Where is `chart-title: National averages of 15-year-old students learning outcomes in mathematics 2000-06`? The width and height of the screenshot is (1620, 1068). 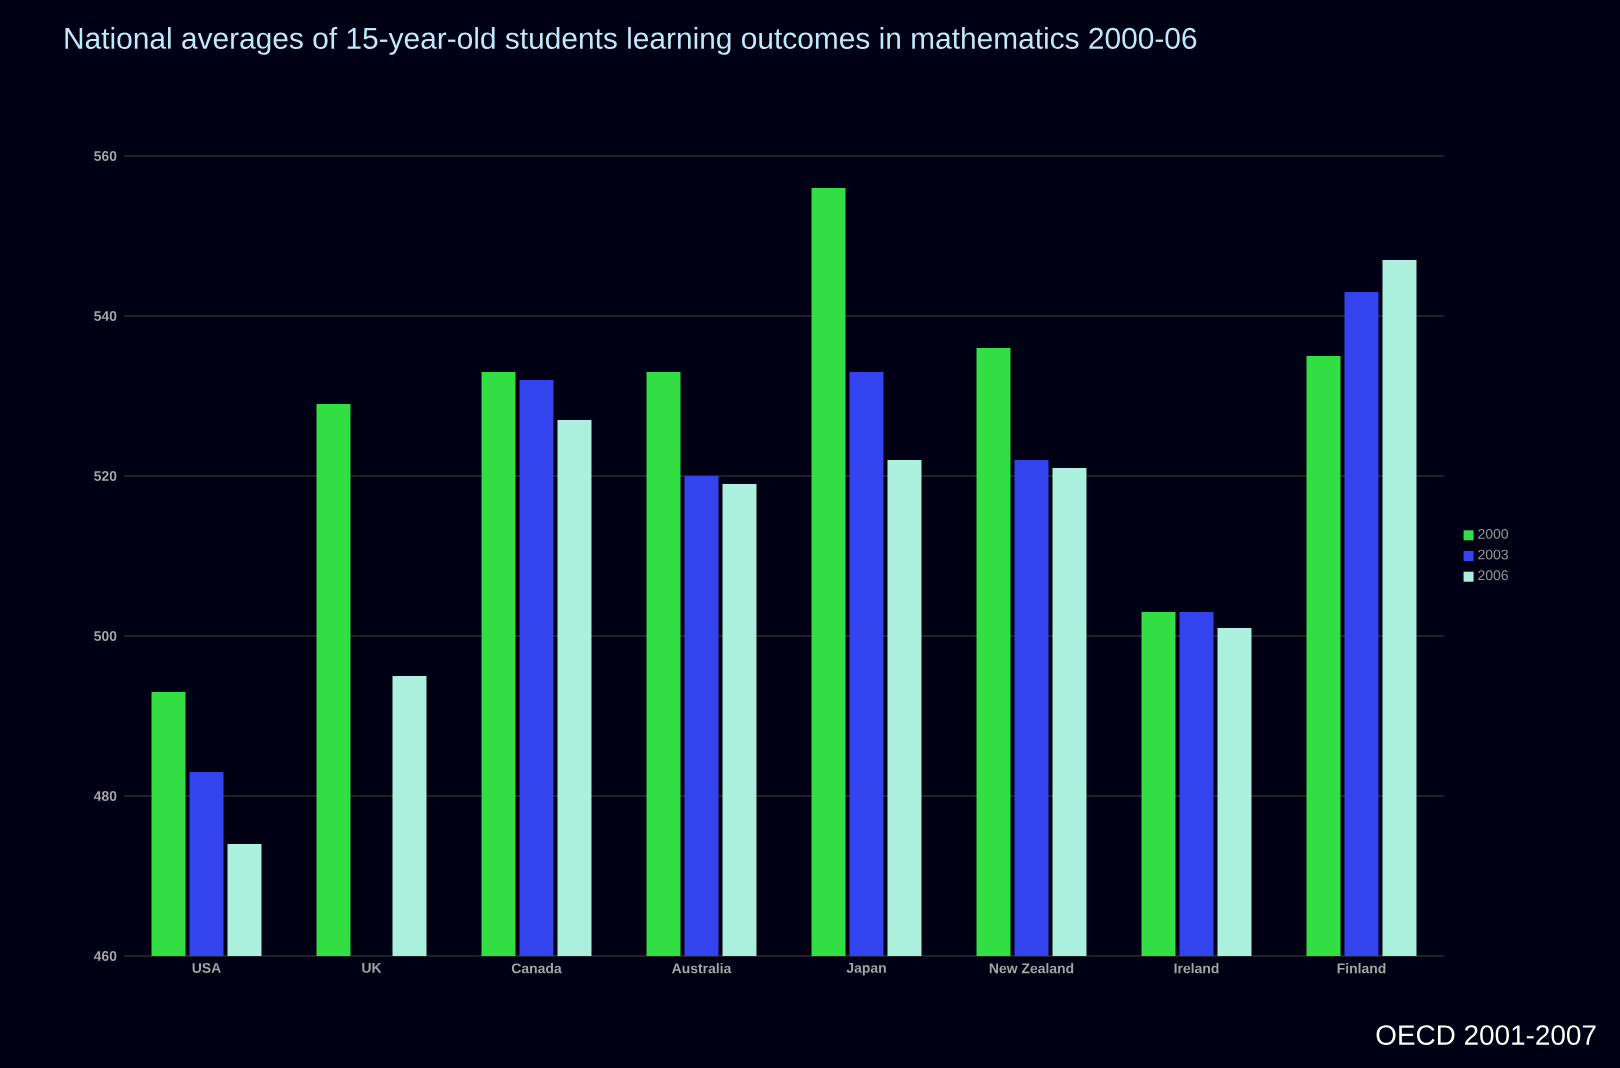
chart-title: National averages of 15-year-old students learning outcomes in mathematics 2000-06 is located at coordinates (631, 41).